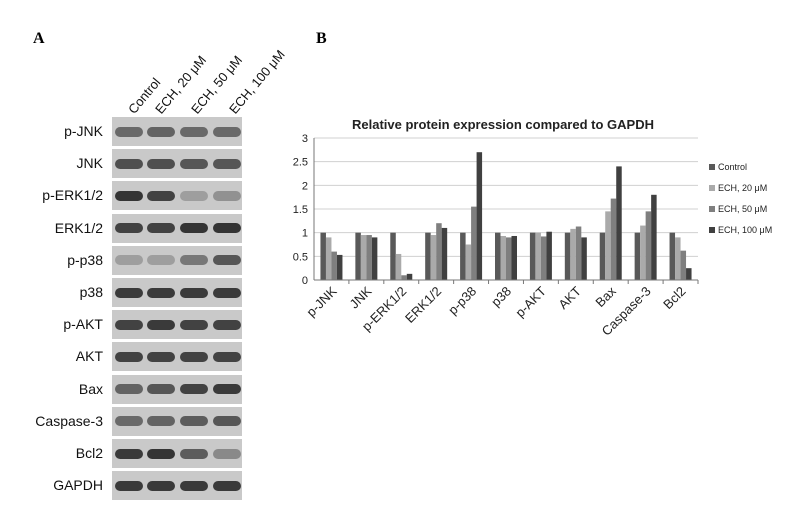  Describe the element at coordinates (69, 420) in the screenshot. I see `blot-label: Caspase-3` at that location.